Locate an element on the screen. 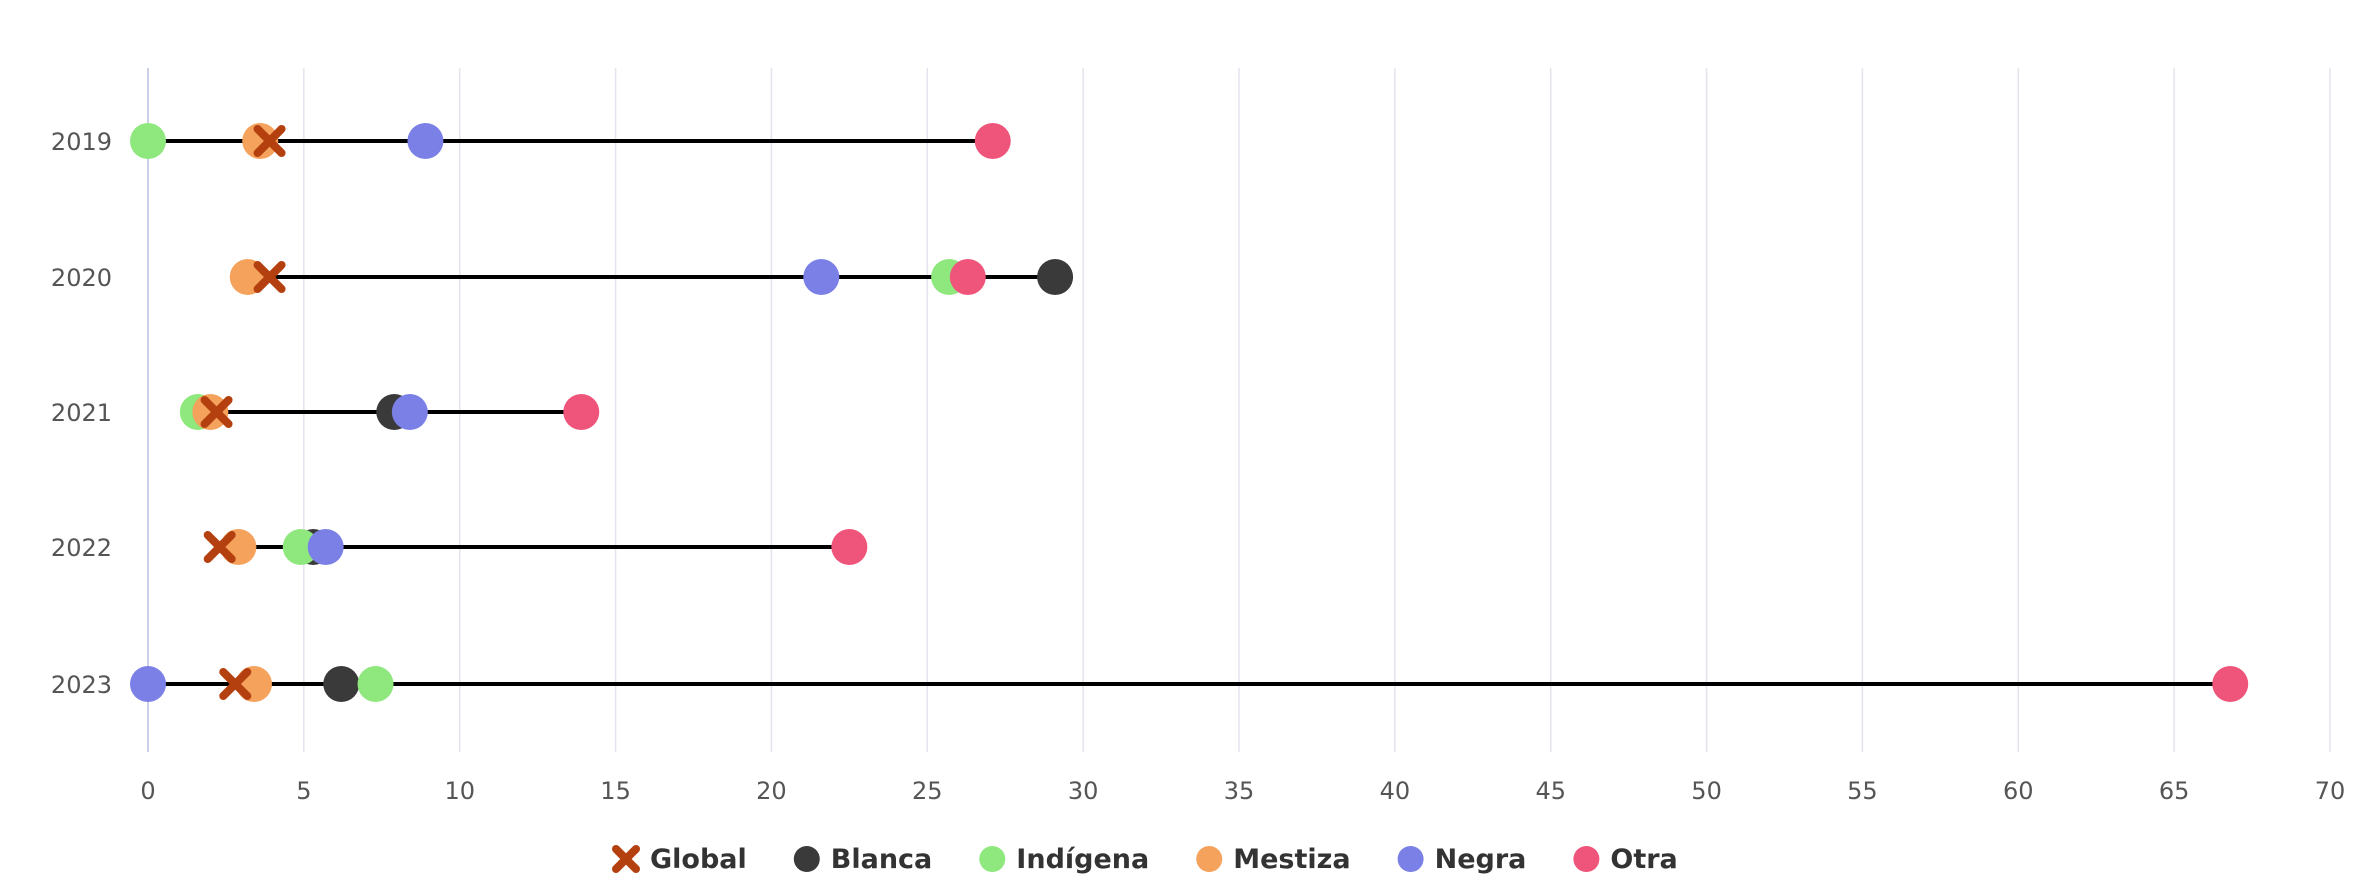 This screenshot has height=884, width=2354. x-tick-label: 35 is located at coordinates (1239, 791).